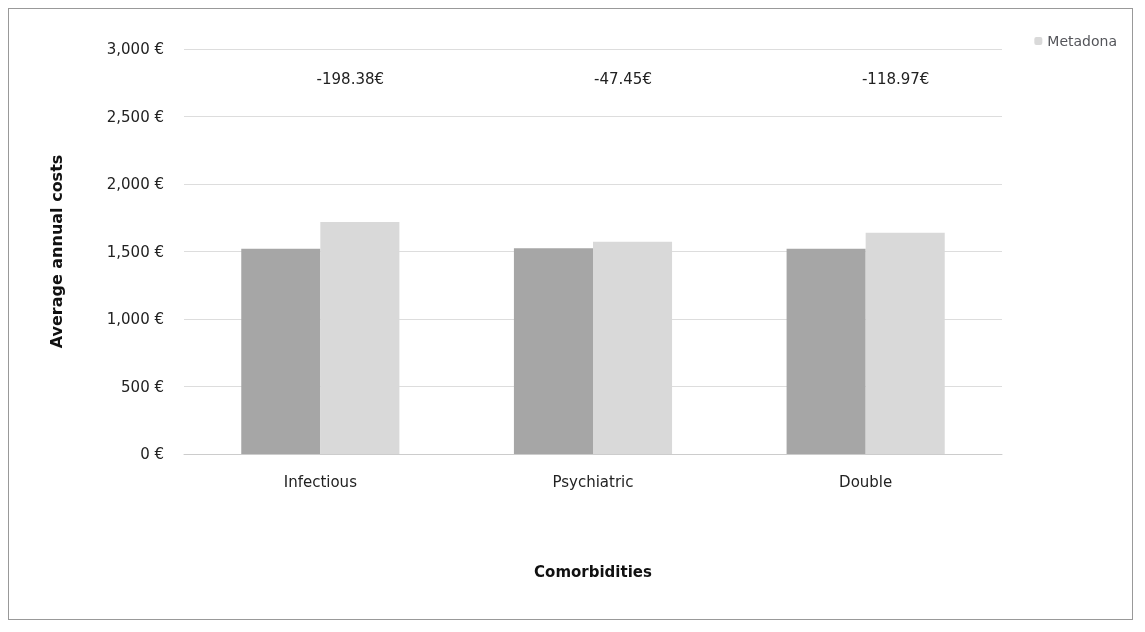 The height and width of the screenshot is (632, 1145). I want to click on annotation: -47.45€, so click(623, 78).